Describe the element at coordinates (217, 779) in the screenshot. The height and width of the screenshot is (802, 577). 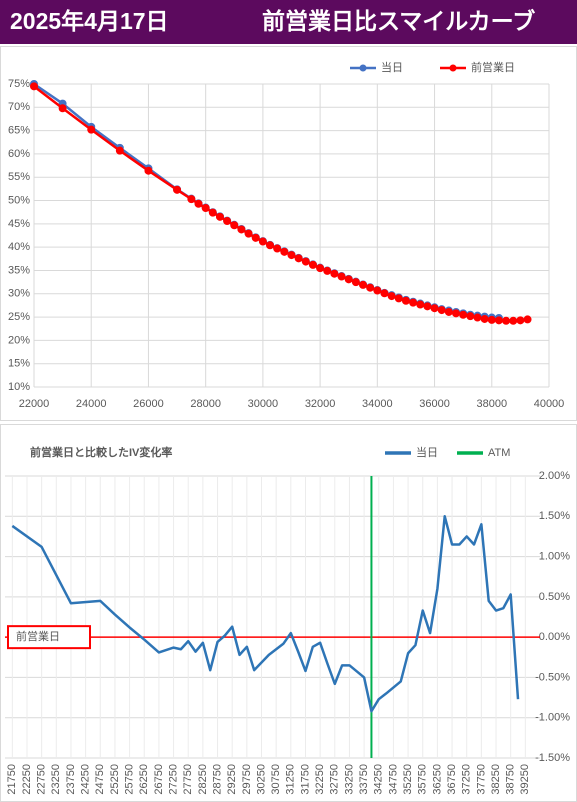
I see `x-tick-label: 28750` at that location.